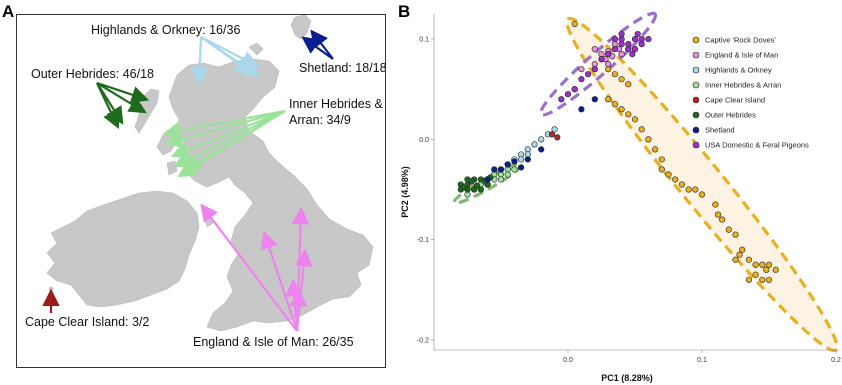 The width and height of the screenshot is (842, 385). I want to click on y-axis-title: PC2 (4.98%), so click(405, 192).